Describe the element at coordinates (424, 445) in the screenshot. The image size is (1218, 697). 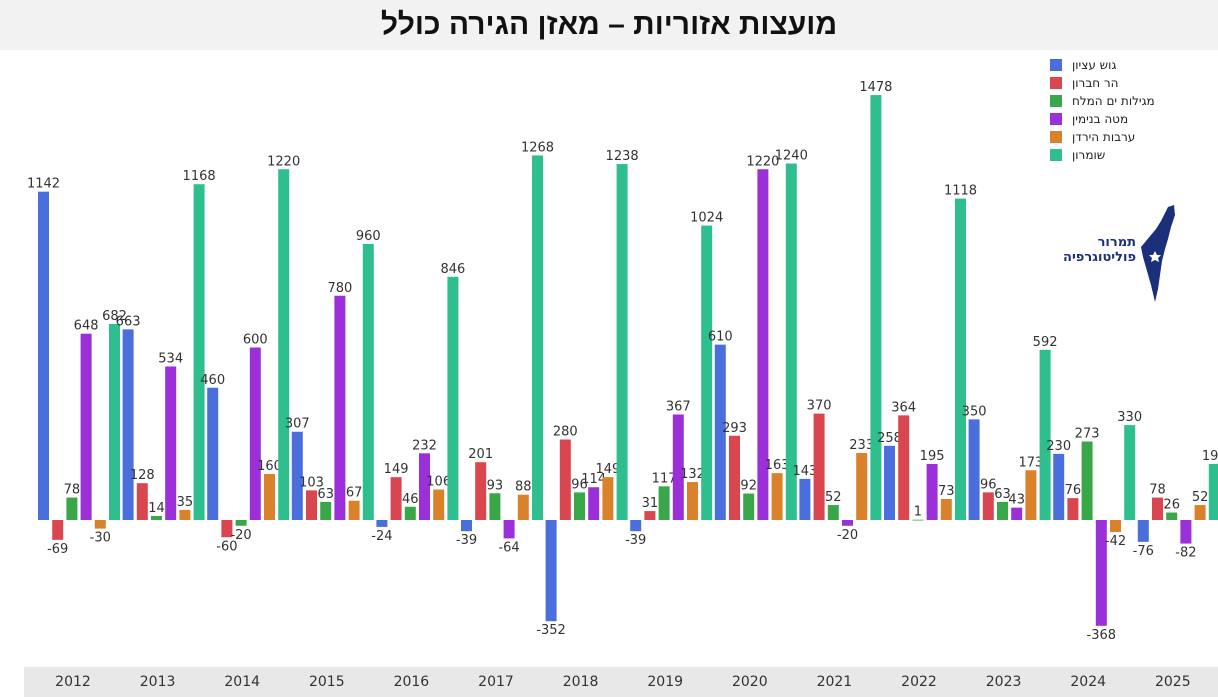
I see `data-label-2016-3: 232` at that location.